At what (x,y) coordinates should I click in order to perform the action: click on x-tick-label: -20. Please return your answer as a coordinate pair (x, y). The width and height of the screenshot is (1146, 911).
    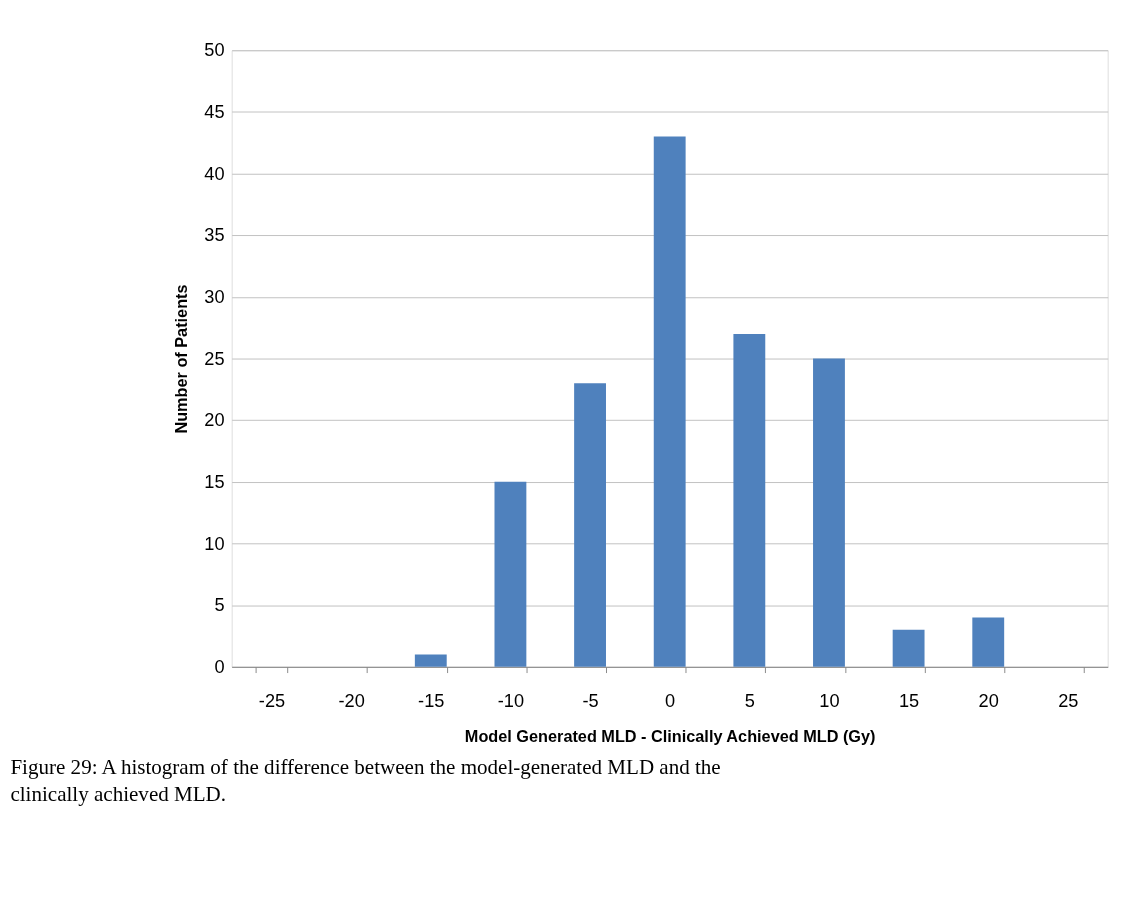
    Looking at the image, I should click on (351, 700).